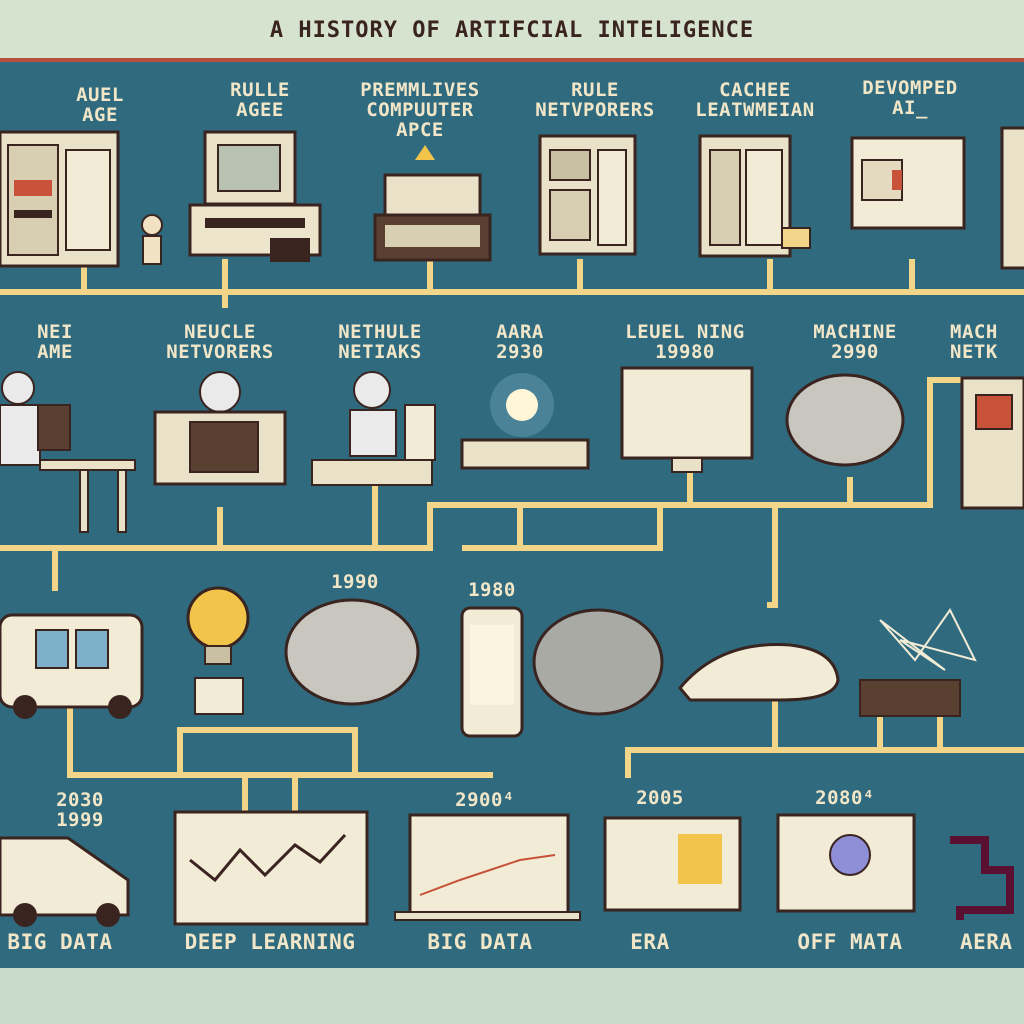 This screenshot has width=1024, height=1024. Describe the element at coordinates (660, 798) in the screenshot. I see `year-label-2005: 2005` at that location.